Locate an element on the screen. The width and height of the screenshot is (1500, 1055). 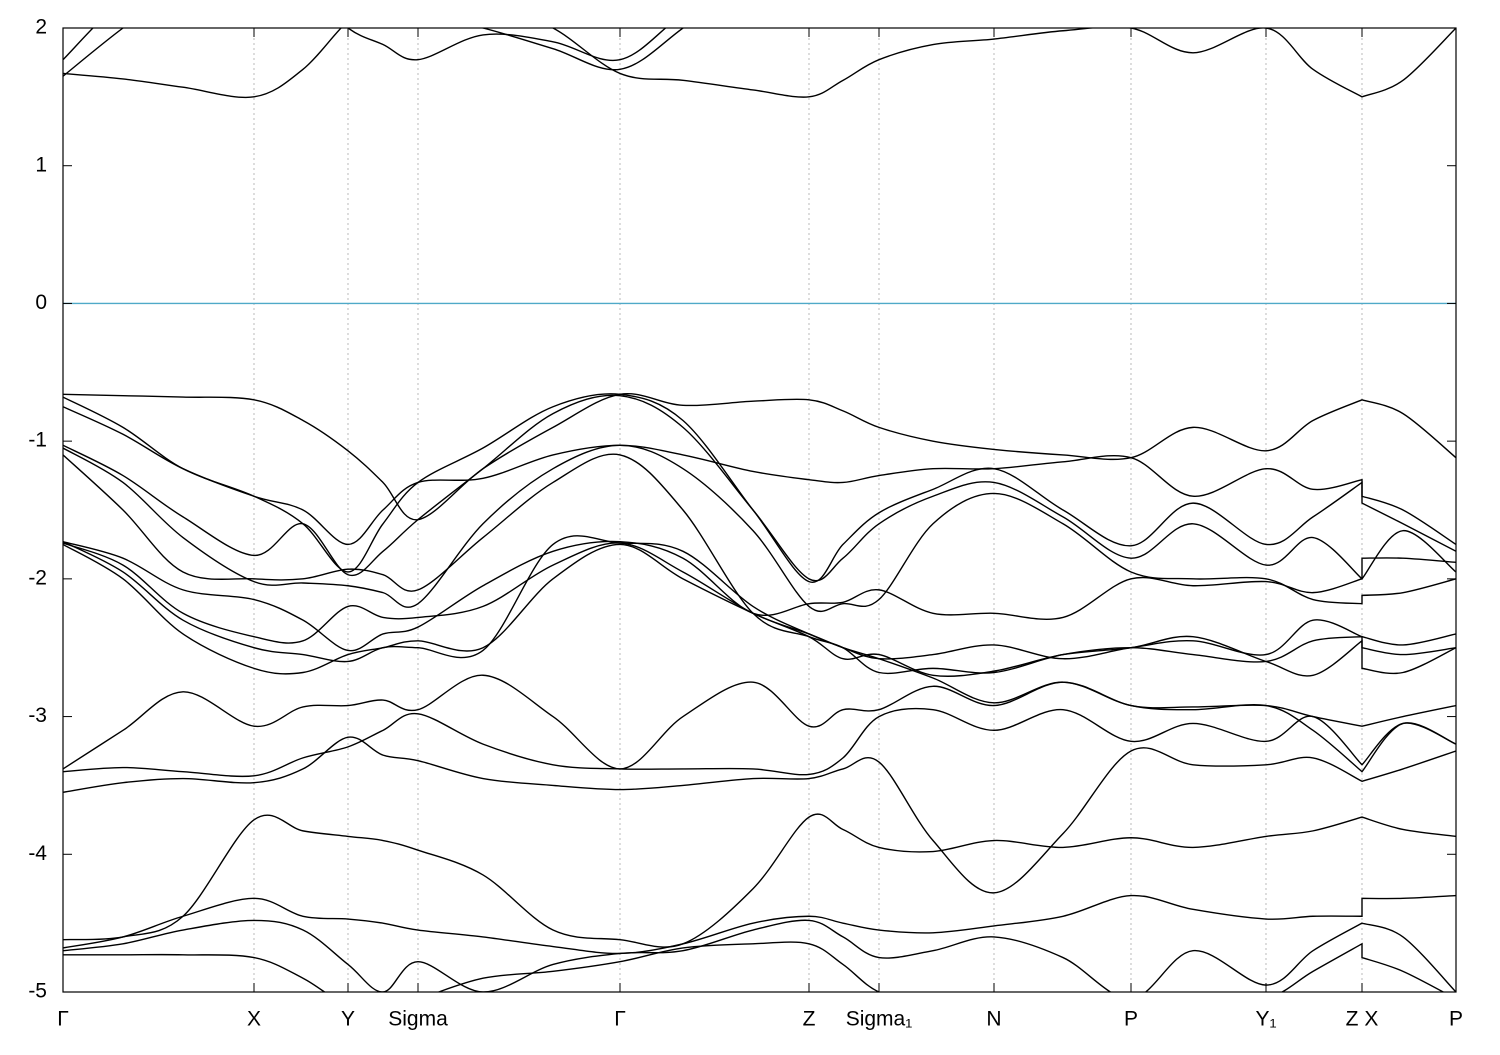
x-tick-label: X is located at coordinates (254, 1019).